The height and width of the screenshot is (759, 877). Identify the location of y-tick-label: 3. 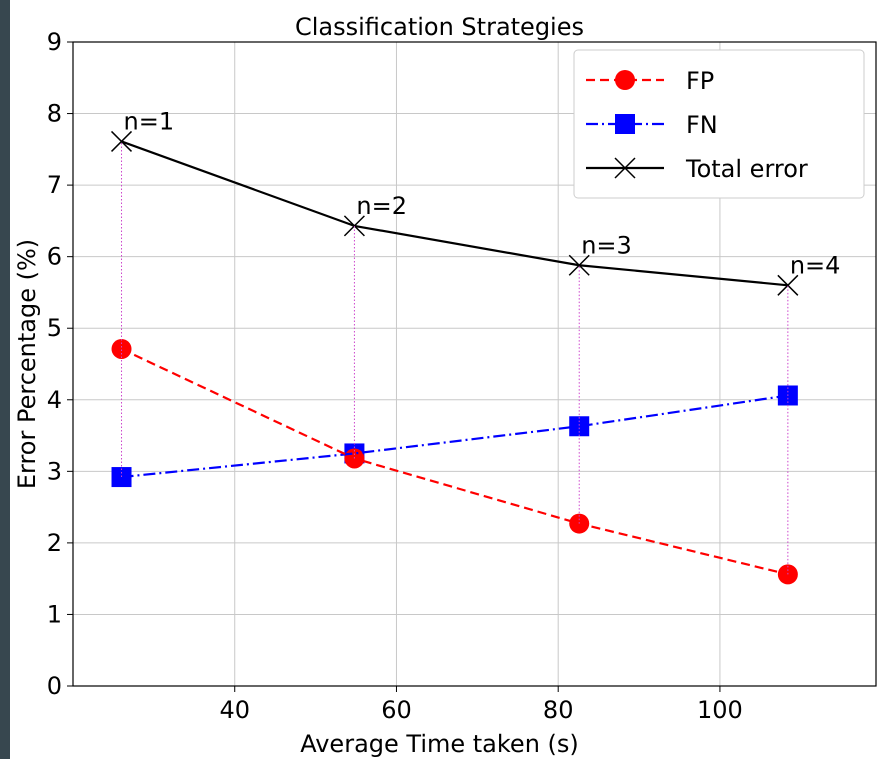
(54, 471).